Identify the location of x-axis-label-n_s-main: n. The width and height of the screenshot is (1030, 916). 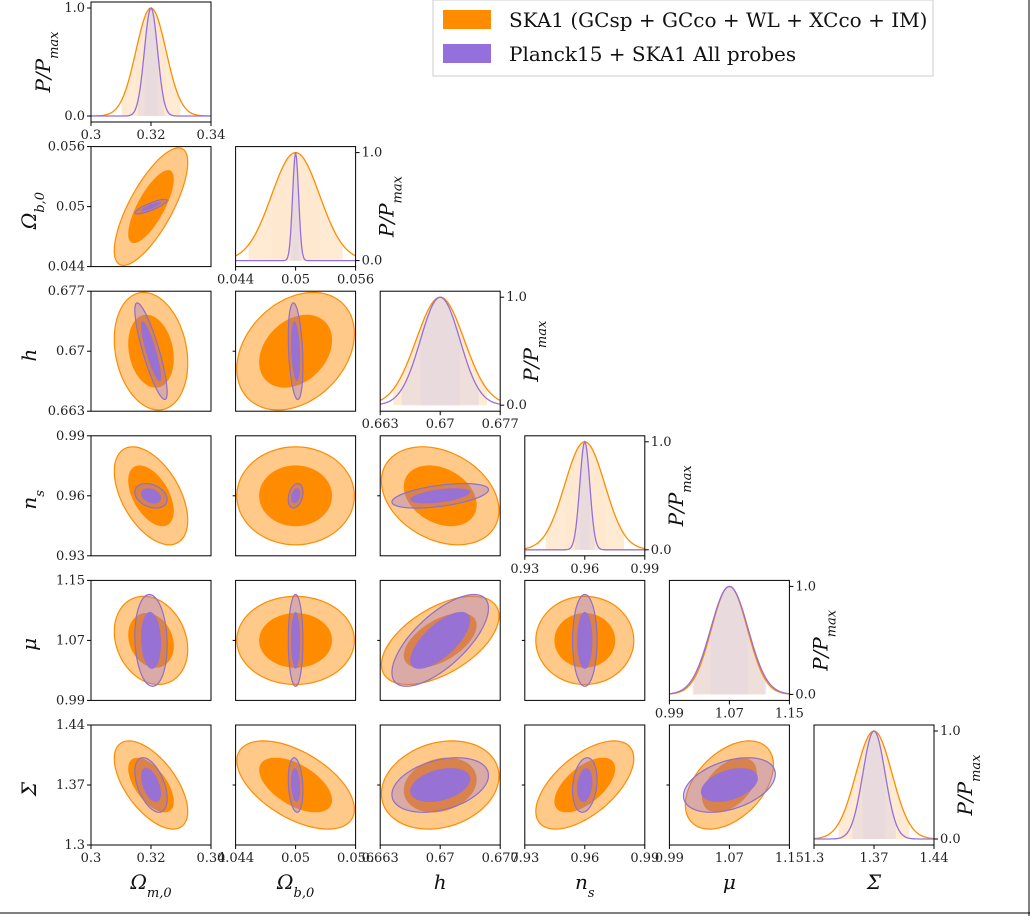
(581, 882).